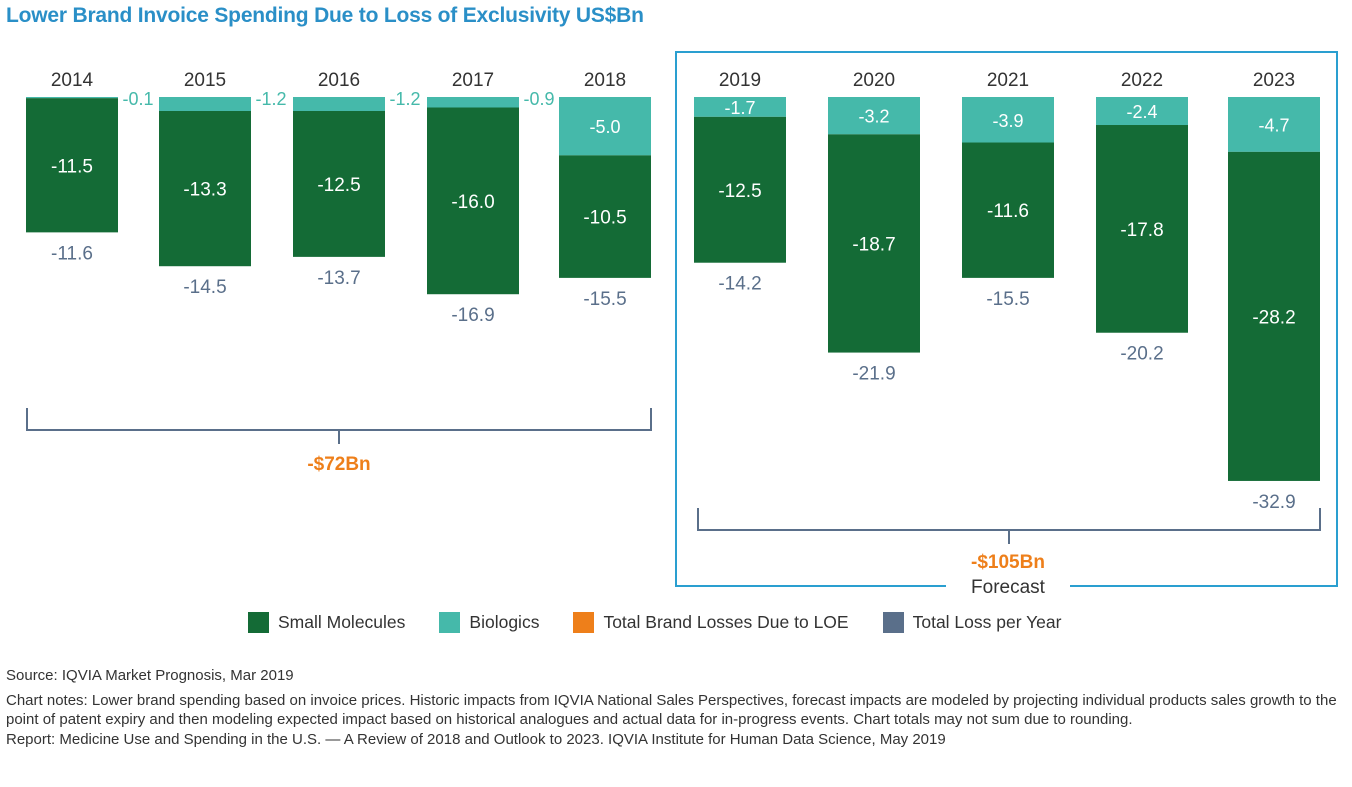 This screenshot has width=1352, height=787. I want to click on x-tick-label: 2014, so click(72, 80).